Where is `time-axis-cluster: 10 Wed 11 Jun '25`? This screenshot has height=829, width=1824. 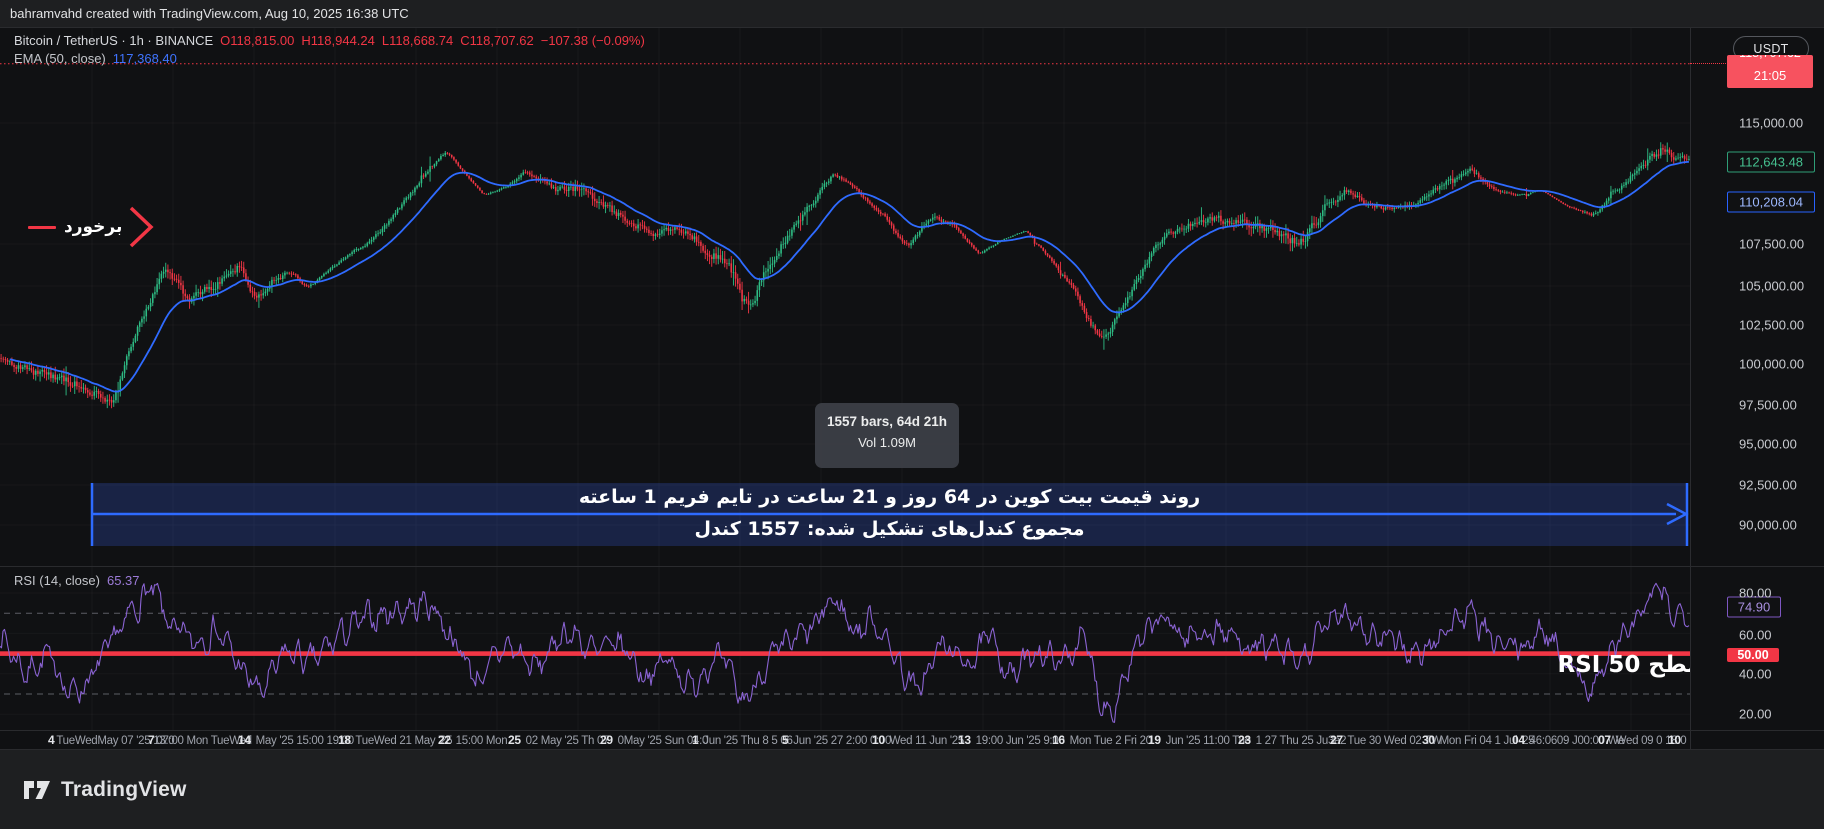 time-axis-cluster: 10 Wed 11 Jun '25 is located at coordinates (918, 740).